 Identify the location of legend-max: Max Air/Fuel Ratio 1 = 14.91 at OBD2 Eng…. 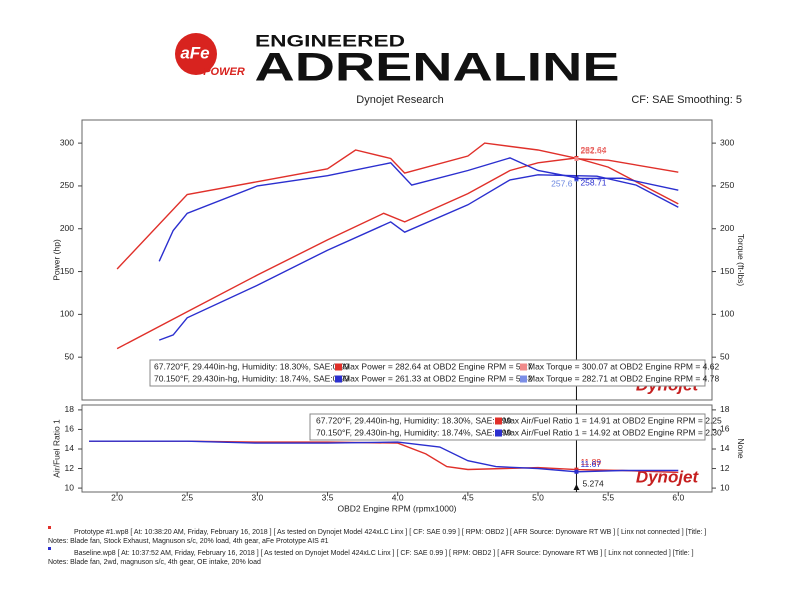
(612, 420).